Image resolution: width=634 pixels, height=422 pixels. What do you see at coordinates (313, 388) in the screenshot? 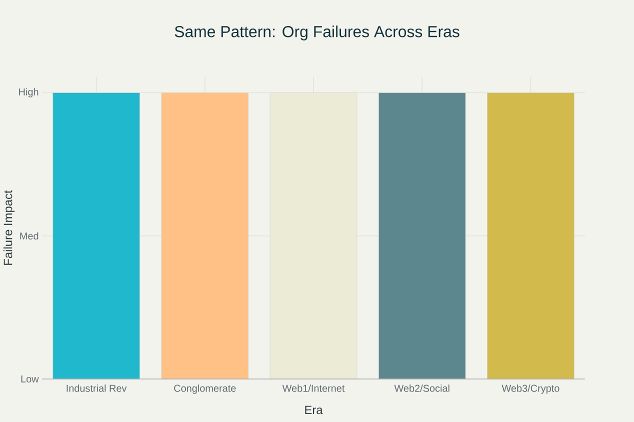
I see `x-tick-label: Web1/Internet` at bounding box center [313, 388].